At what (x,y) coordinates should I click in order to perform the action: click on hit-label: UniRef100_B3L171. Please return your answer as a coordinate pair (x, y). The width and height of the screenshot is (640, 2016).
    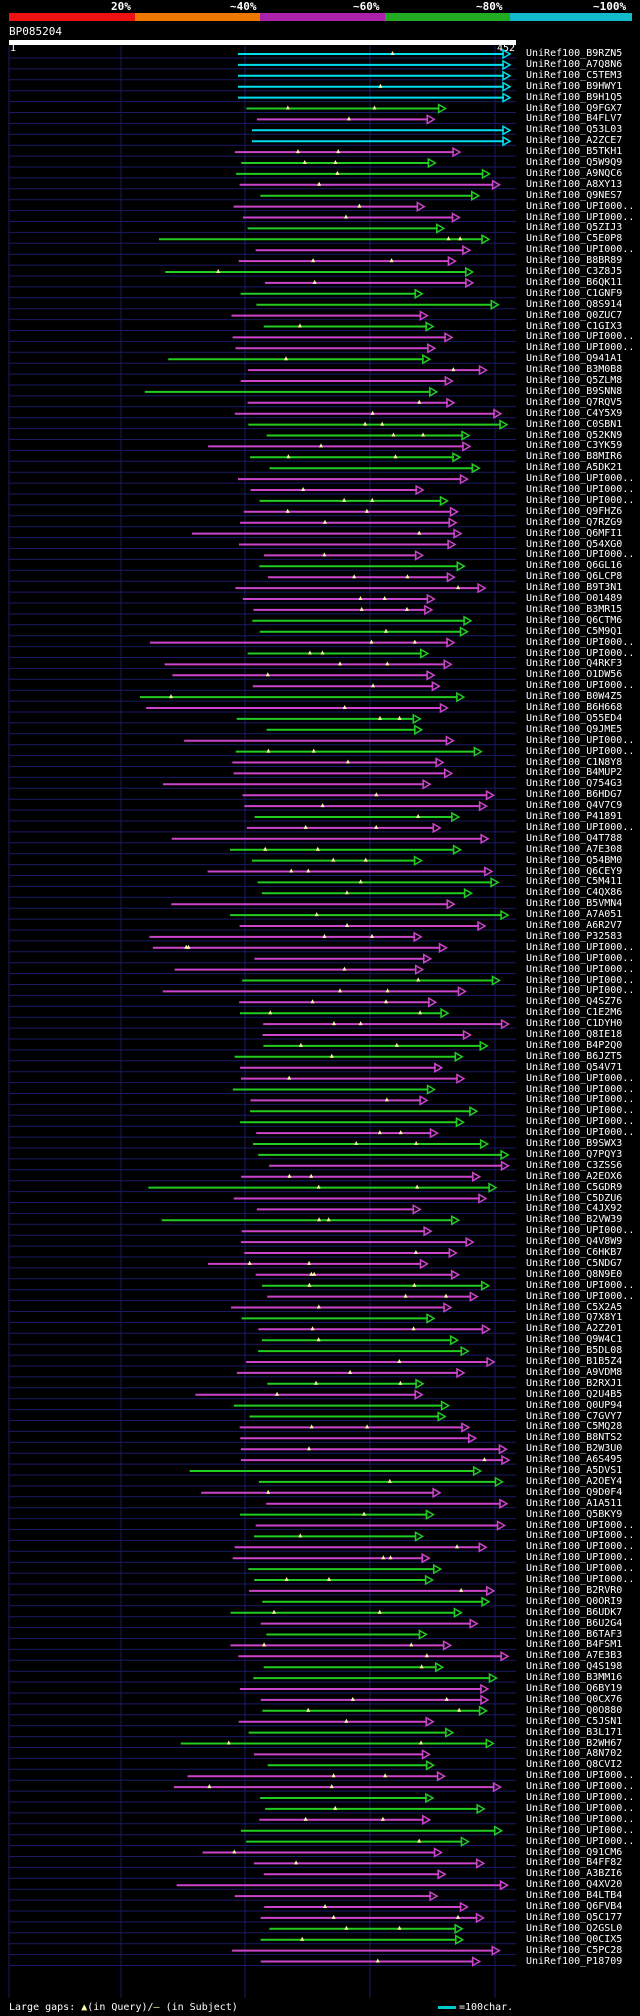
    Looking at the image, I should click on (574, 1732).